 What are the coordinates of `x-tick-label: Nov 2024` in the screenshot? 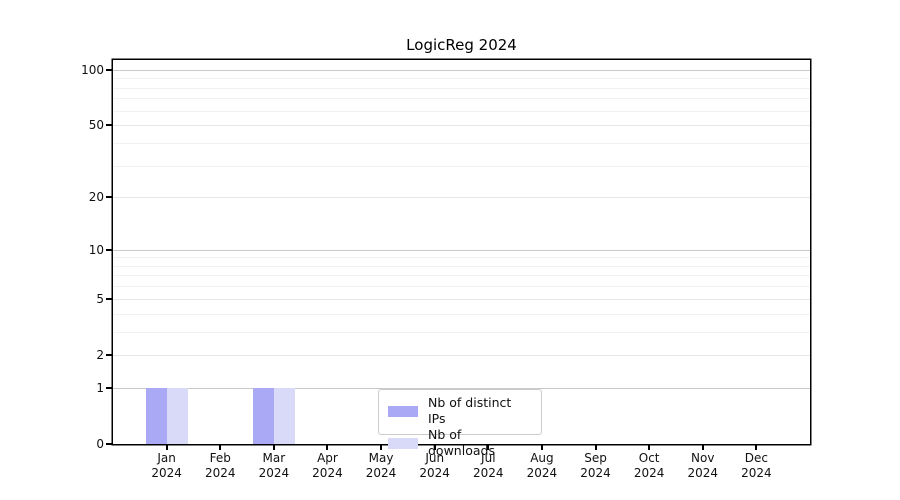 It's located at (703, 466).